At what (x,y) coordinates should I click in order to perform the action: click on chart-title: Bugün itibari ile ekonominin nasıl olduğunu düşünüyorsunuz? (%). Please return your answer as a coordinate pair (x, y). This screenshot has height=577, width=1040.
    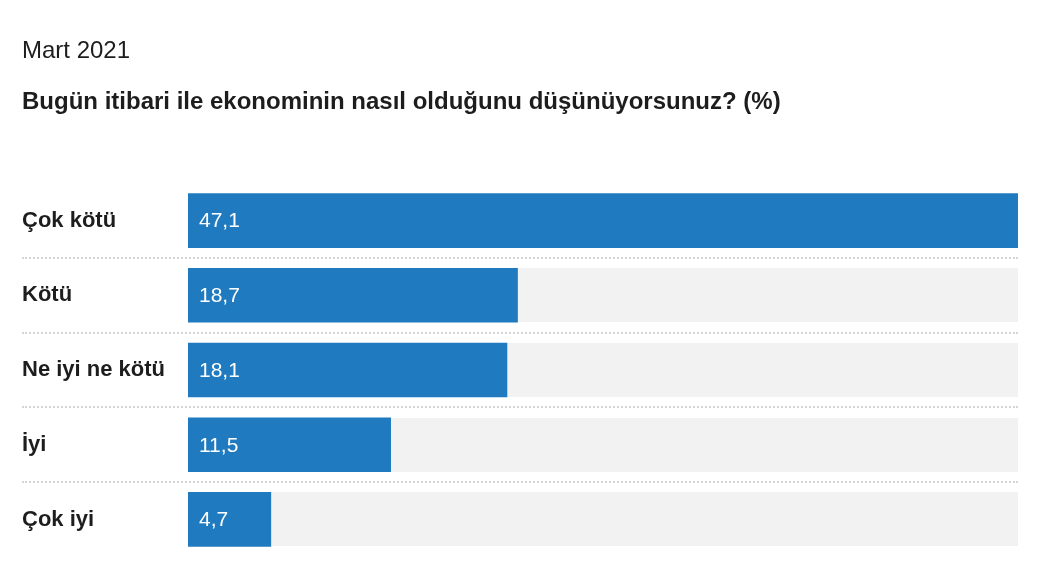
    Looking at the image, I should click on (401, 101).